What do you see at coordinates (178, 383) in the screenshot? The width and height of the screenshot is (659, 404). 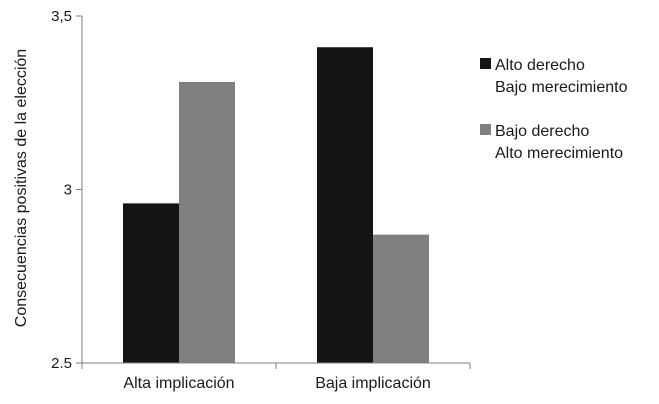 I see `x-tick-label: Alta implicación` at bounding box center [178, 383].